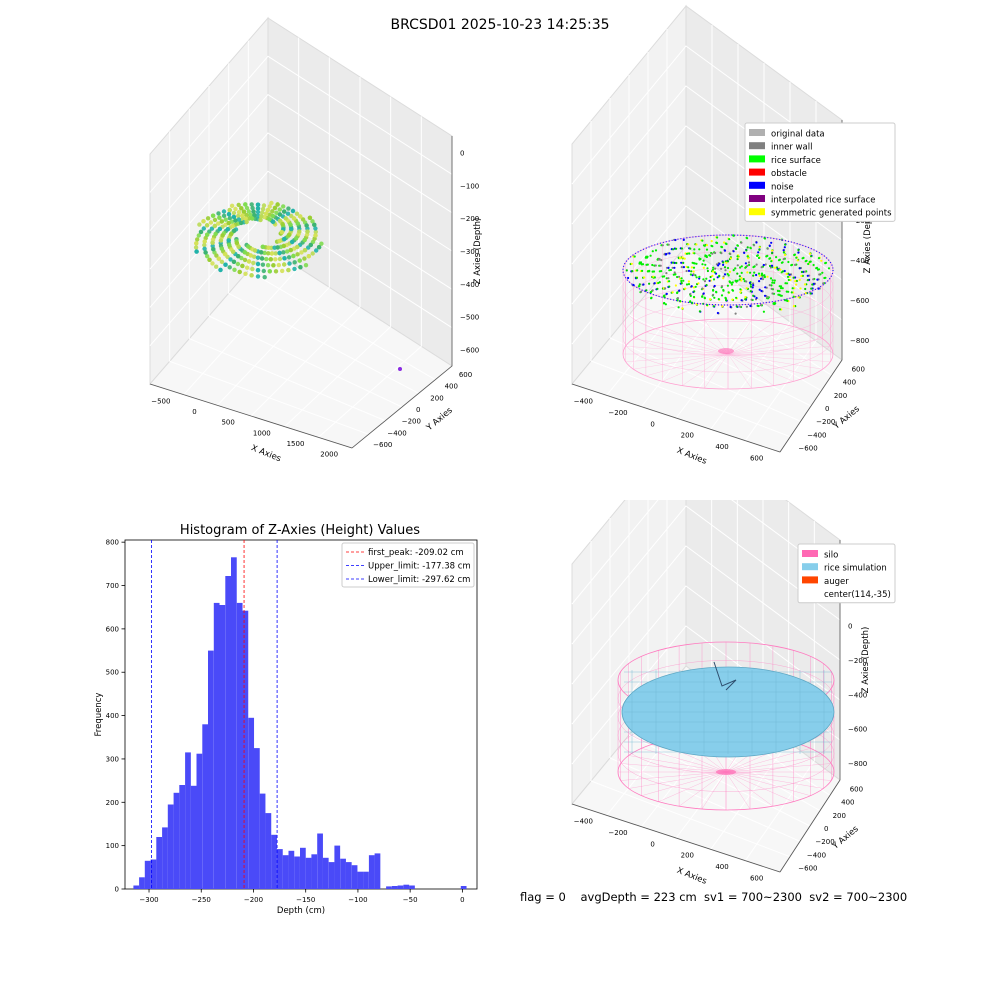  Describe the element at coordinates (857, 695) in the screenshot. I see `z-tick-label: −400` at that location.